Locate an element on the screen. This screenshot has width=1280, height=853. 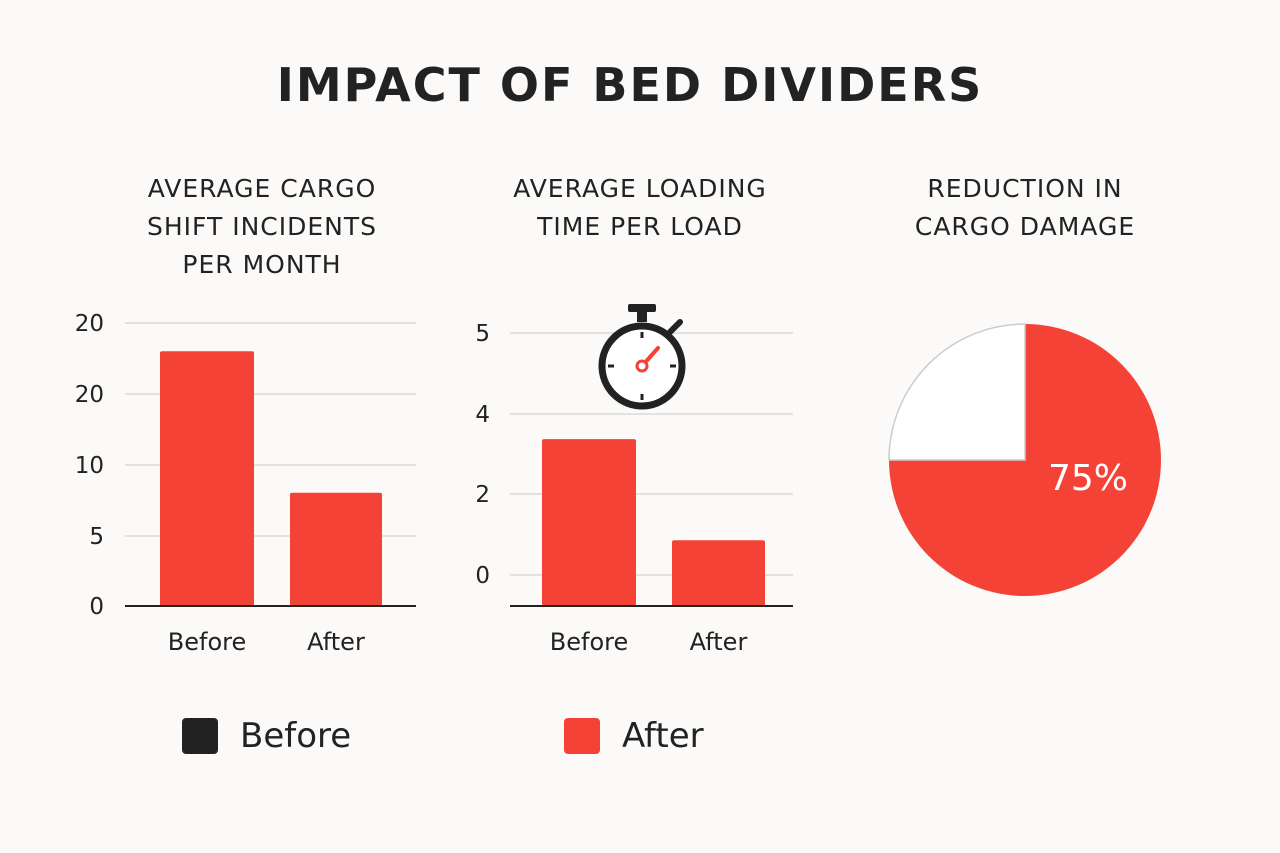
legend-label: Before is located at coordinates (296, 736).